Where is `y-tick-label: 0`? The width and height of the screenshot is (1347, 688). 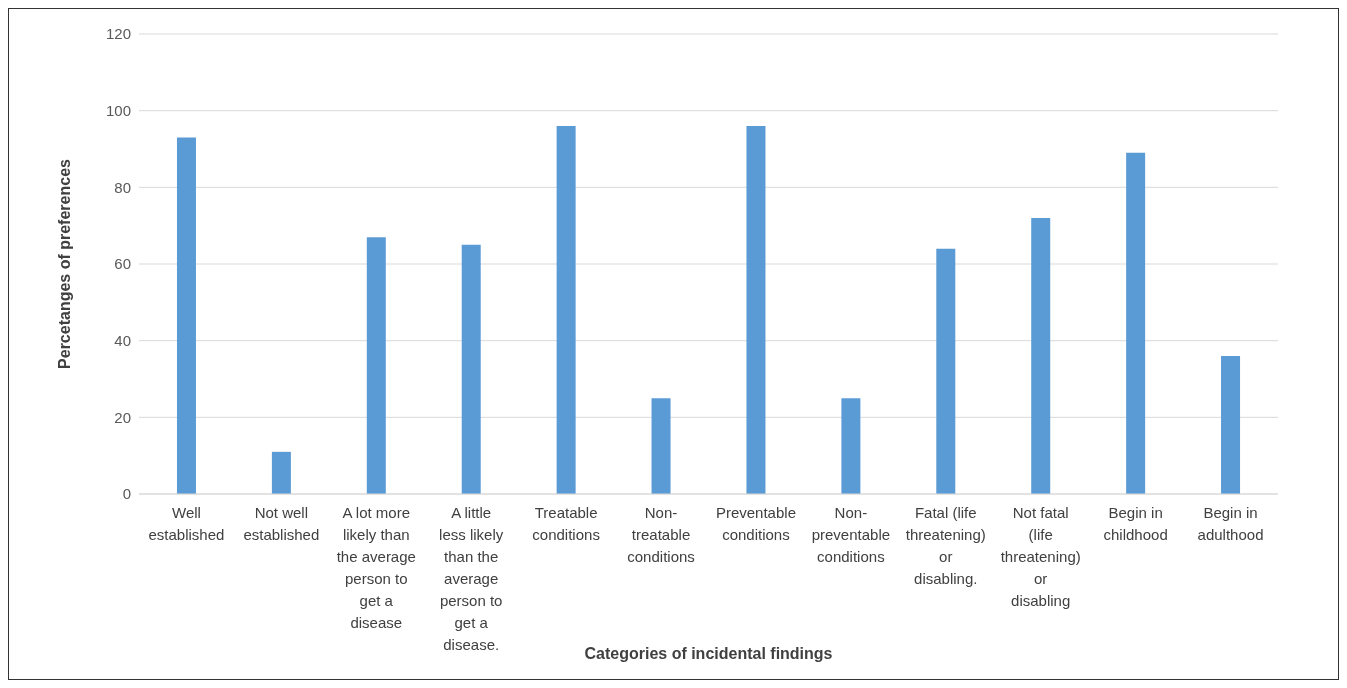 y-tick-label: 0 is located at coordinates (126, 494).